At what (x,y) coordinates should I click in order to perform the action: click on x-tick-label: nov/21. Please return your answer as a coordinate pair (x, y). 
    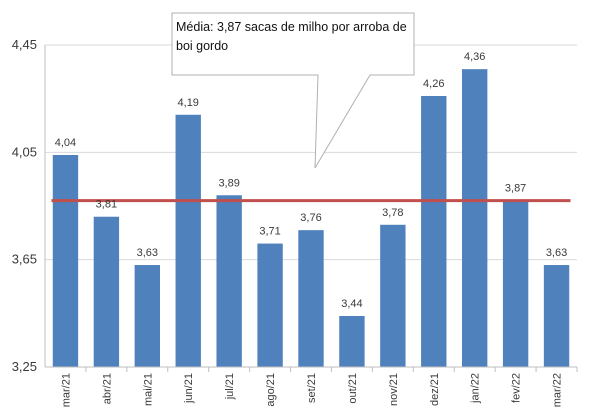
    Looking at the image, I should click on (394, 389).